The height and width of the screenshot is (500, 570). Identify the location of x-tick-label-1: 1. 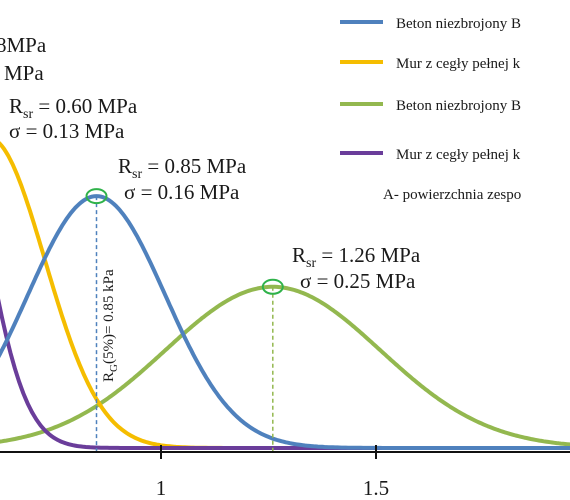
(161, 488).